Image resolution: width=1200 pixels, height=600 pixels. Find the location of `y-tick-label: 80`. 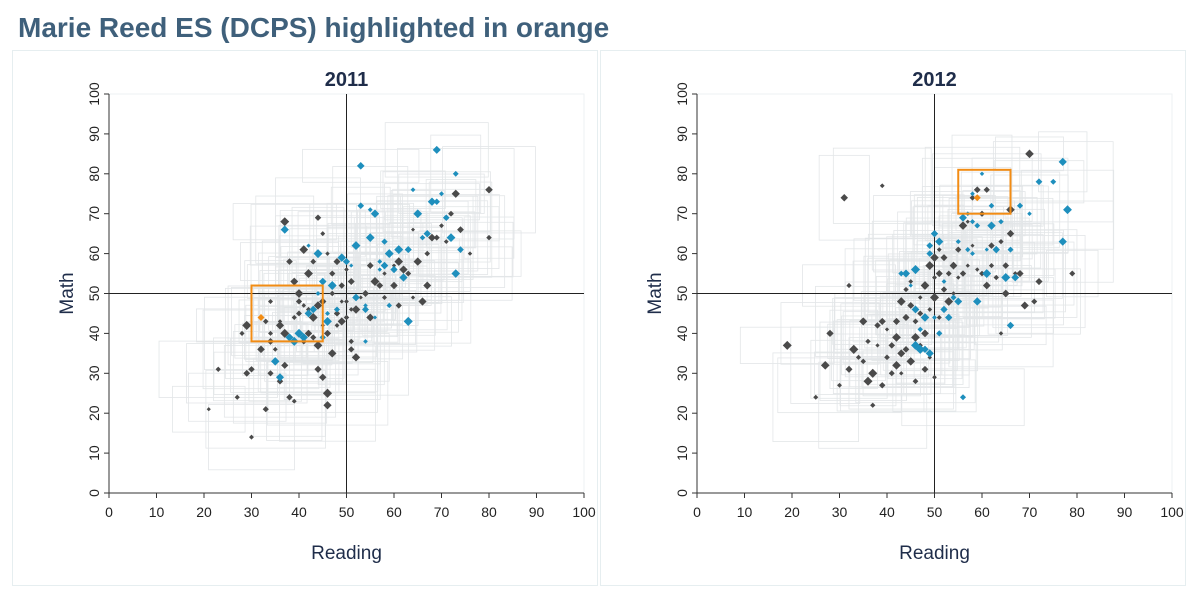

y-tick-label: 80 is located at coordinates (682, 174).